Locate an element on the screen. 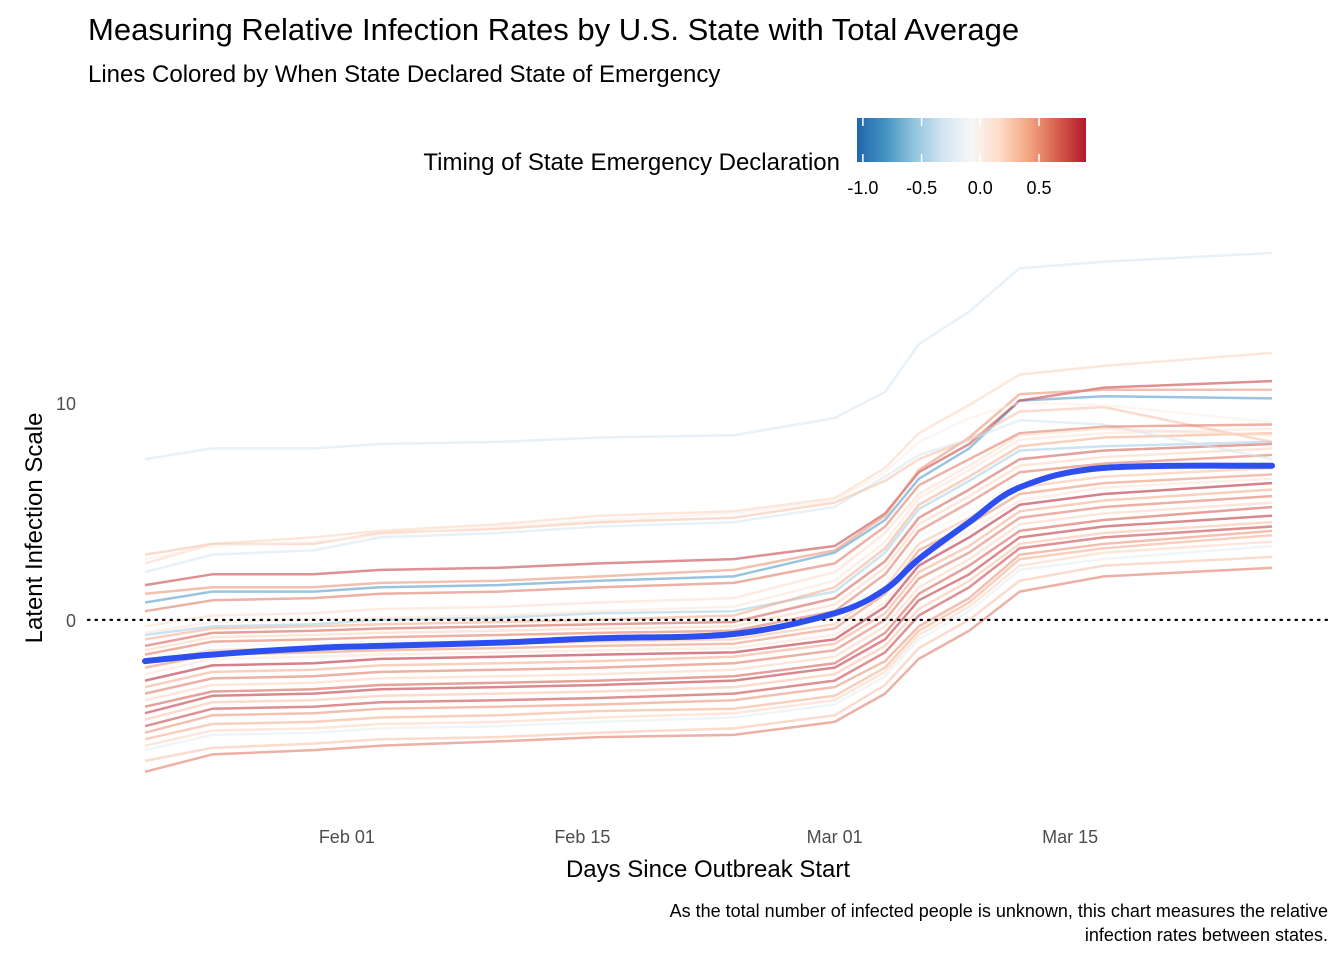 The height and width of the screenshot is (965, 1344). x-tick-label: Mar 01 is located at coordinates (835, 837).